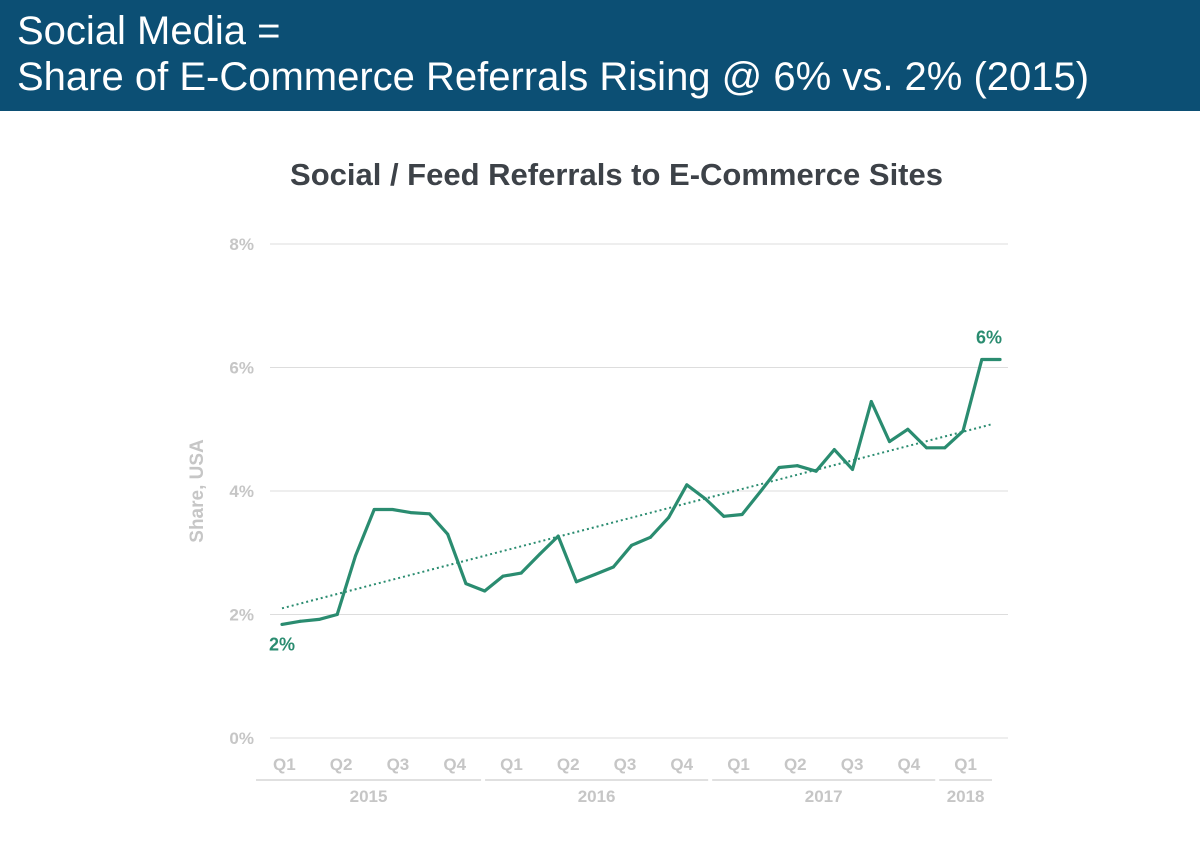  Describe the element at coordinates (636, 516) in the screenshot. I see `trend-line` at that location.